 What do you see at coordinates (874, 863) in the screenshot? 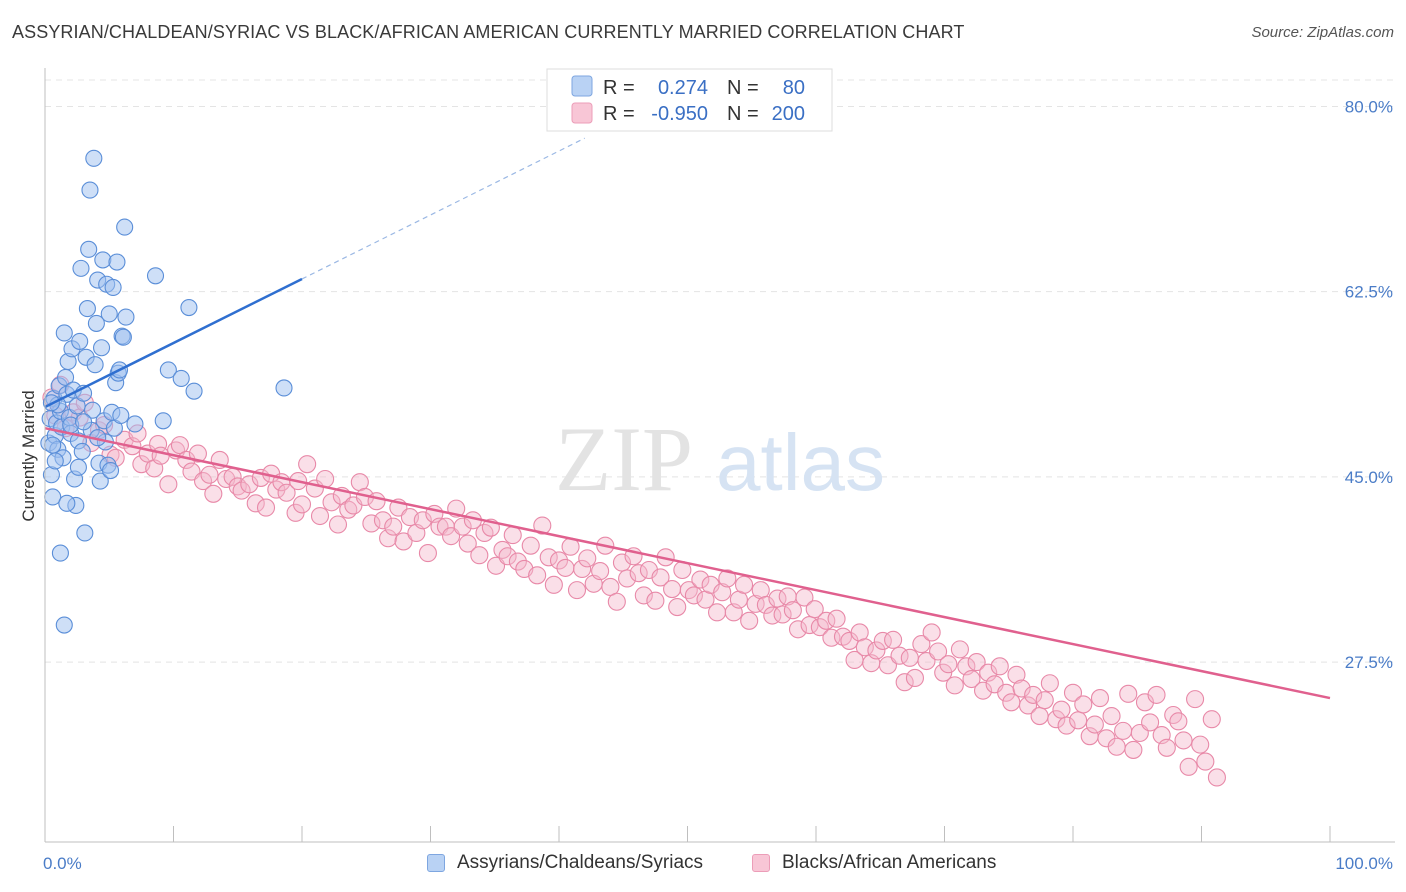
I see `bottom-legend-item-blacks: Blacks/African Americans` at bounding box center [874, 863].